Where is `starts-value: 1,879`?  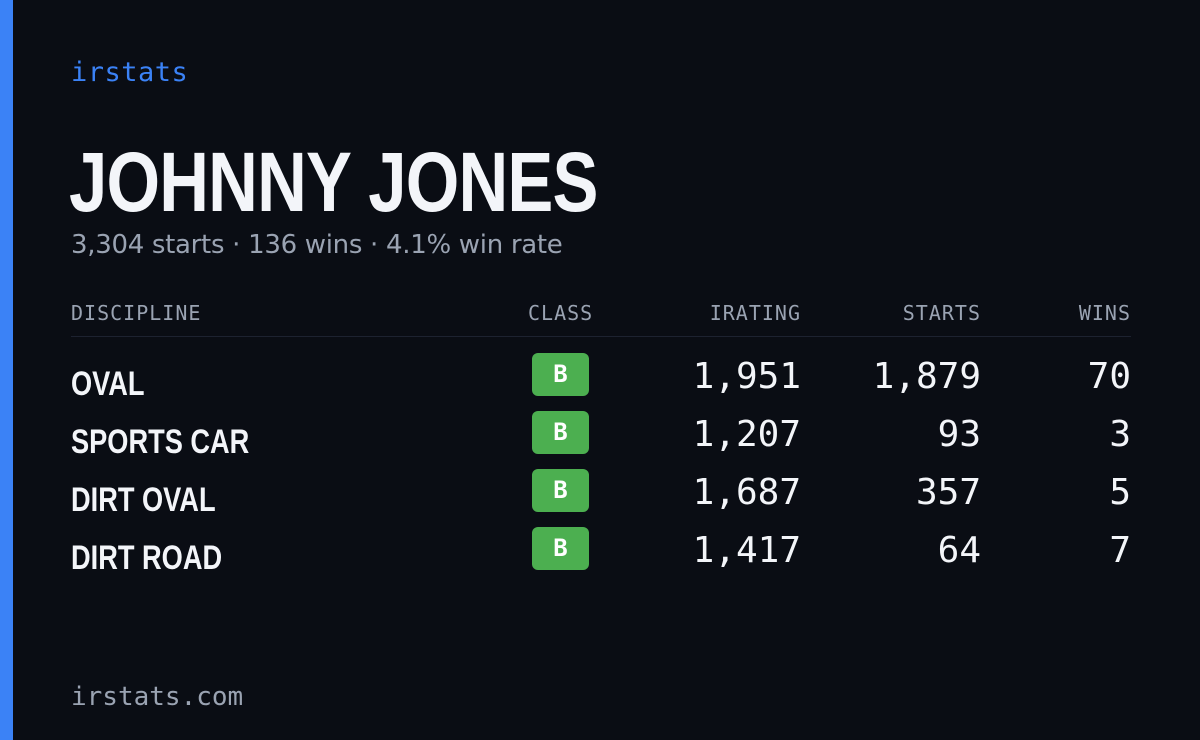 starts-value: 1,879 is located at coordinates (926, 376).